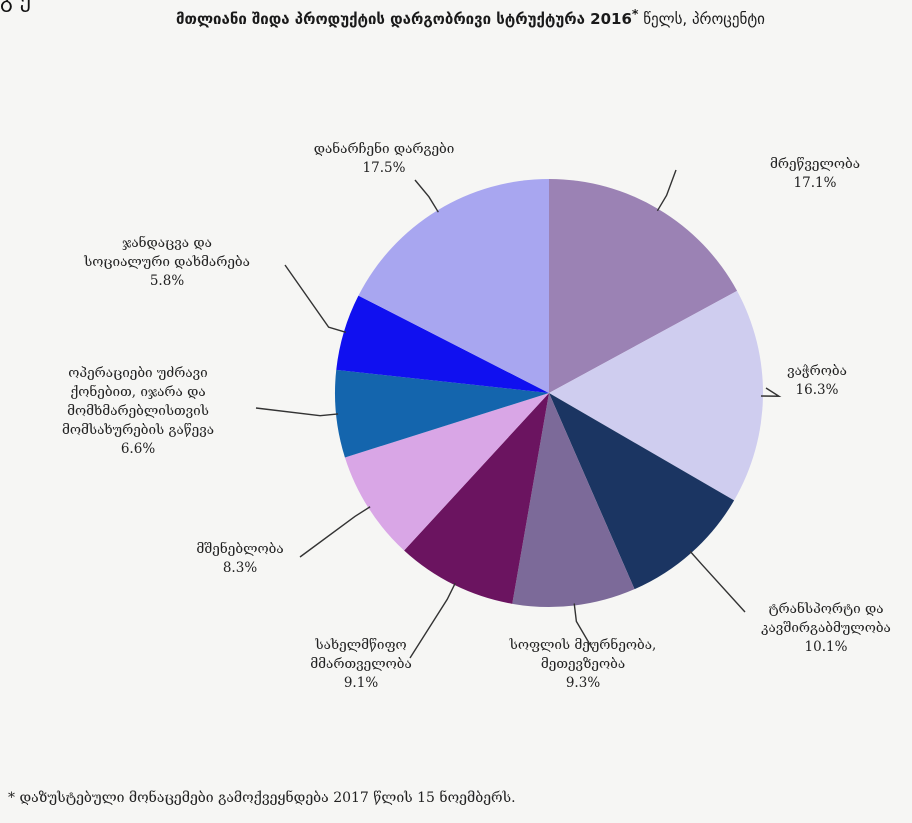 Image resolution: width=912 pixels, height=823 pixels. What do you see at coordinates (138, 430) in the screenshot?
I see `slice-label-text: მომსახურების გაწევა` at bounding box center [138, 430].